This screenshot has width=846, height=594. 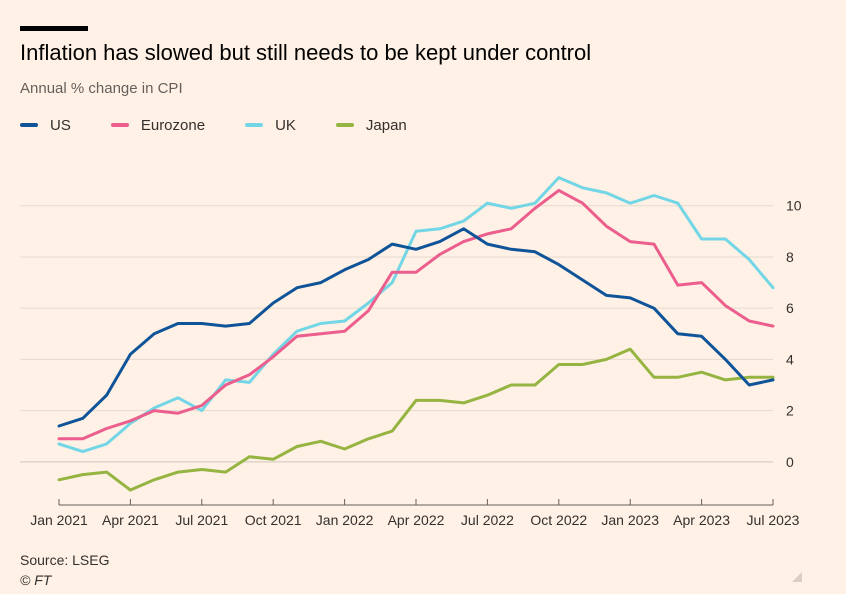 I want to click on legend-swatch-japan, so click(x=344, y=125).